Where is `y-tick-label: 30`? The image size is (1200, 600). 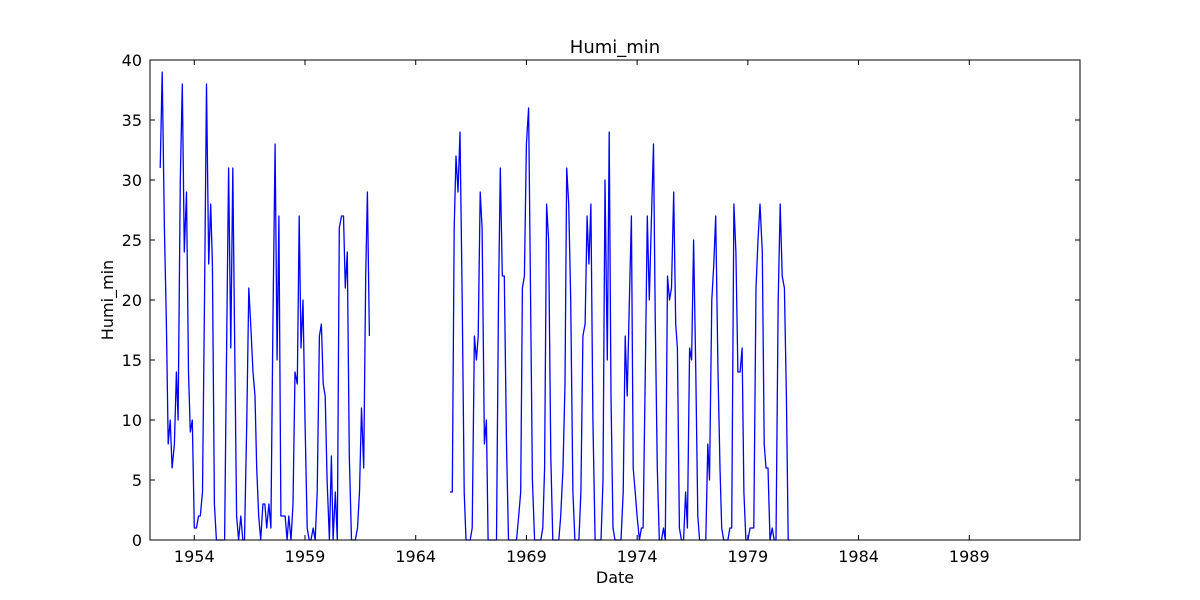
y-tick-label: 30 is located at coordinates (132, 180).